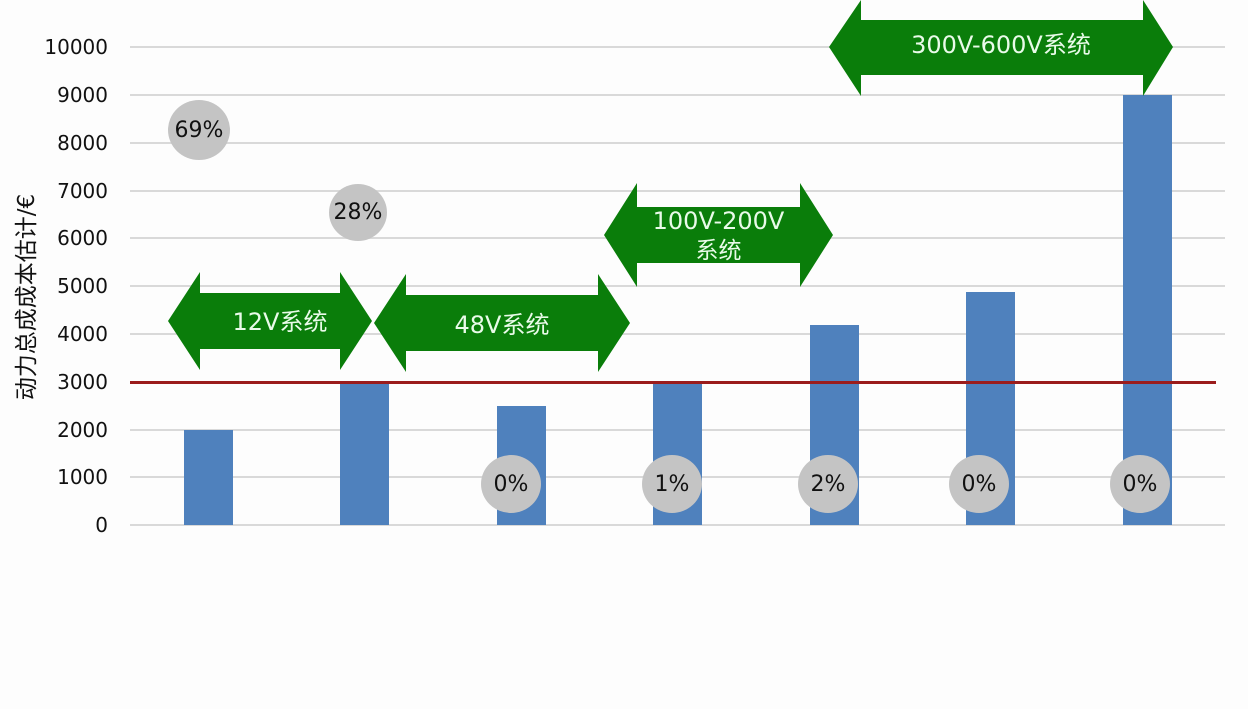 The width and height of the screenshot is (1248, 709). What do you see at coordinates (76, 47) in the screenshot?
I see `y-tick-10000: 10000` at bounding box center [76, 47].